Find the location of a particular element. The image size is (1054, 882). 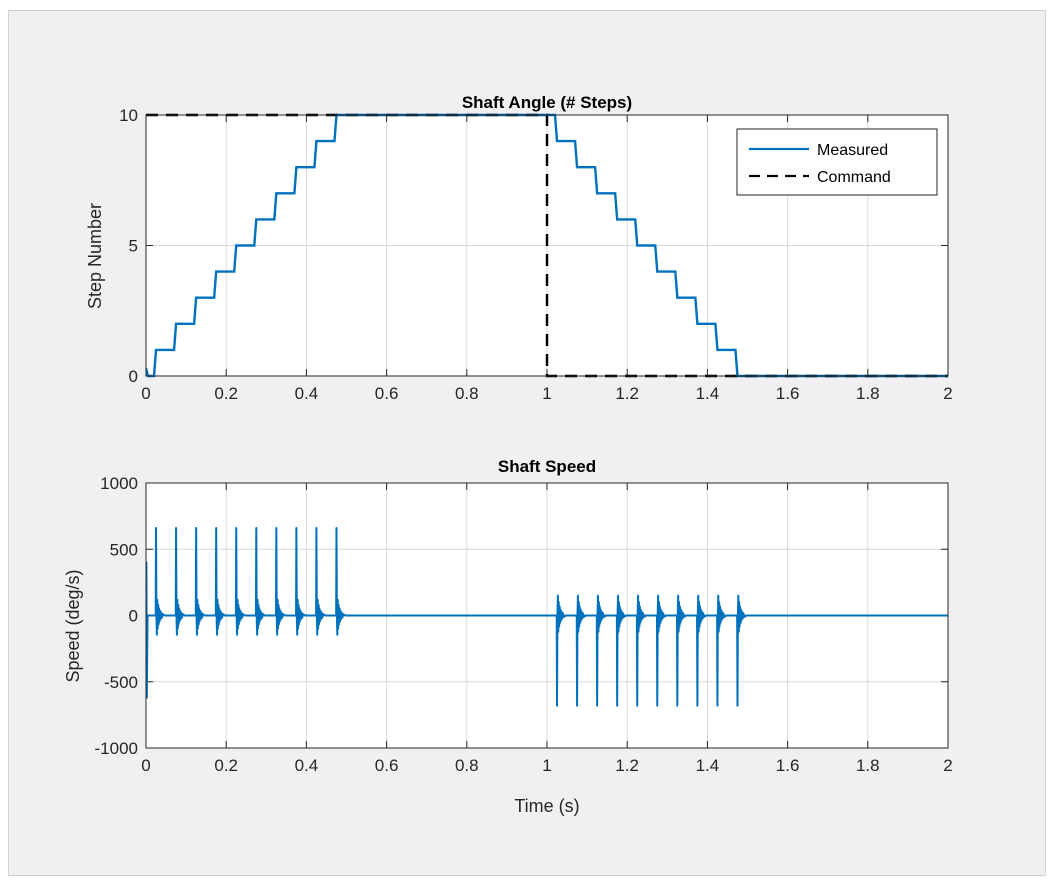

angle-xtick-label: 0 is located at coordinates (145, 393).